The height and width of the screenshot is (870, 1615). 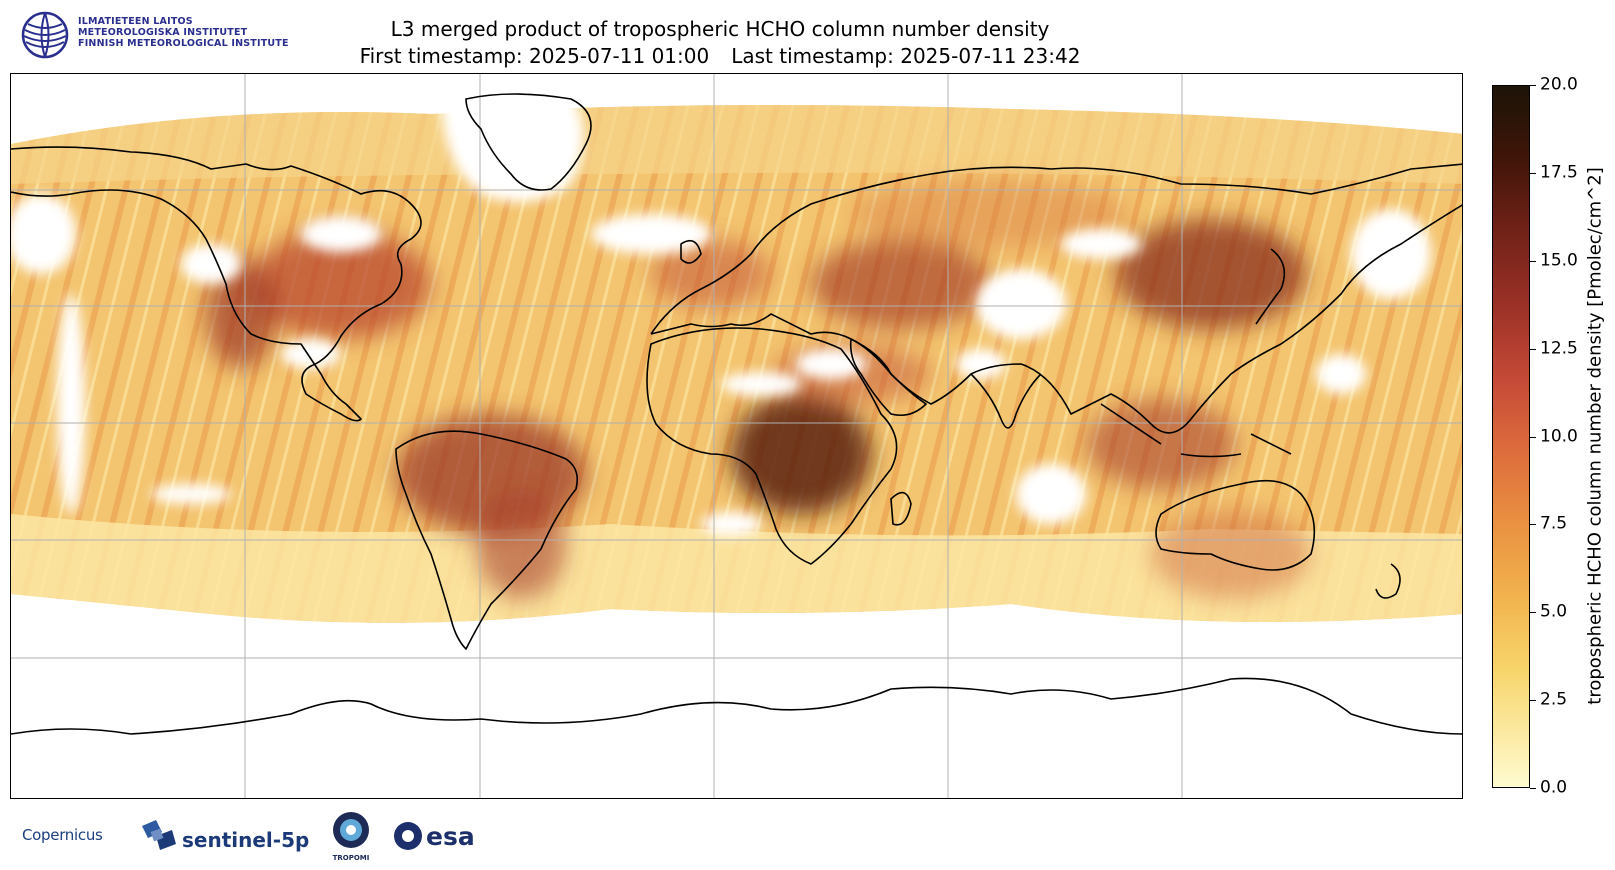 What do you see at coordinates (487, 540) in the screenshot?
I see `coast-south-america` at bounding box center [487, 540].